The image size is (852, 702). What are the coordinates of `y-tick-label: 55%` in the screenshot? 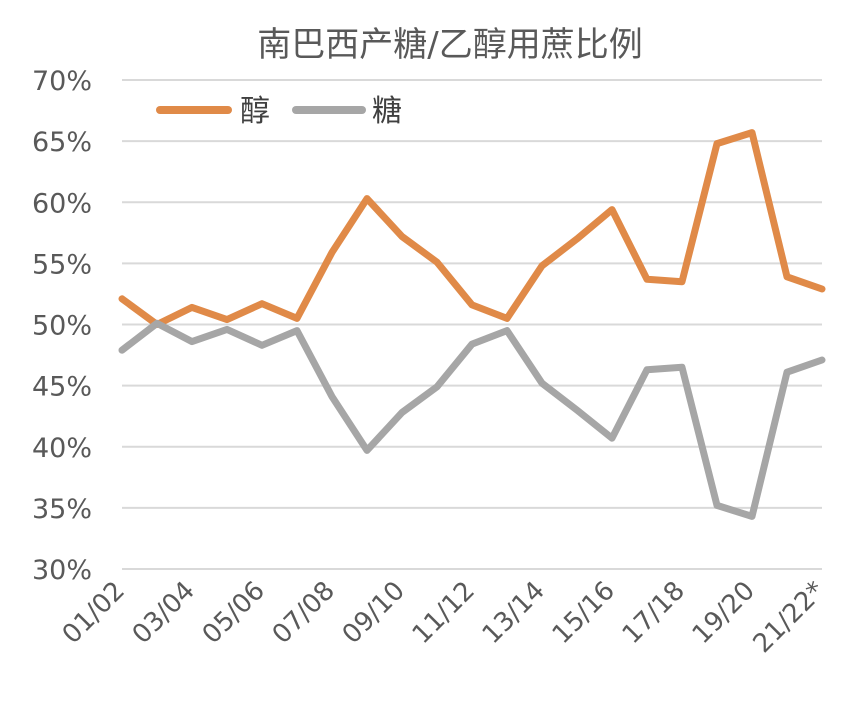 It's located at (62, 264).